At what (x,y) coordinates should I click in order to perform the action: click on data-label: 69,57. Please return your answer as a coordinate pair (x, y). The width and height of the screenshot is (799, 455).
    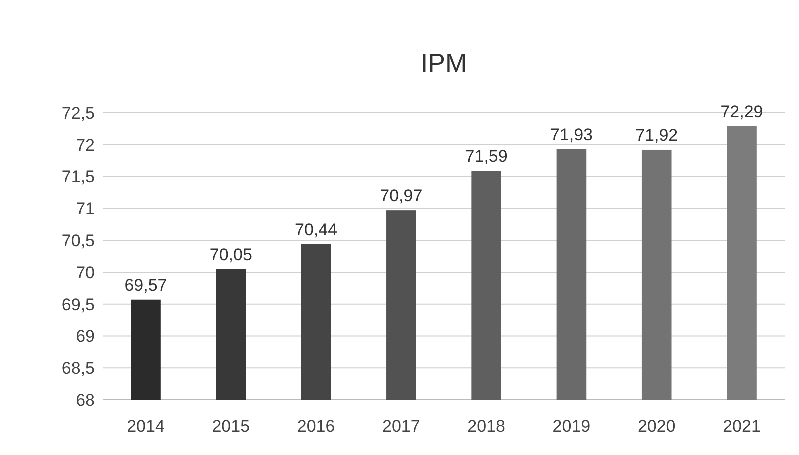
    Looking at the image, I should click on (146, 285).